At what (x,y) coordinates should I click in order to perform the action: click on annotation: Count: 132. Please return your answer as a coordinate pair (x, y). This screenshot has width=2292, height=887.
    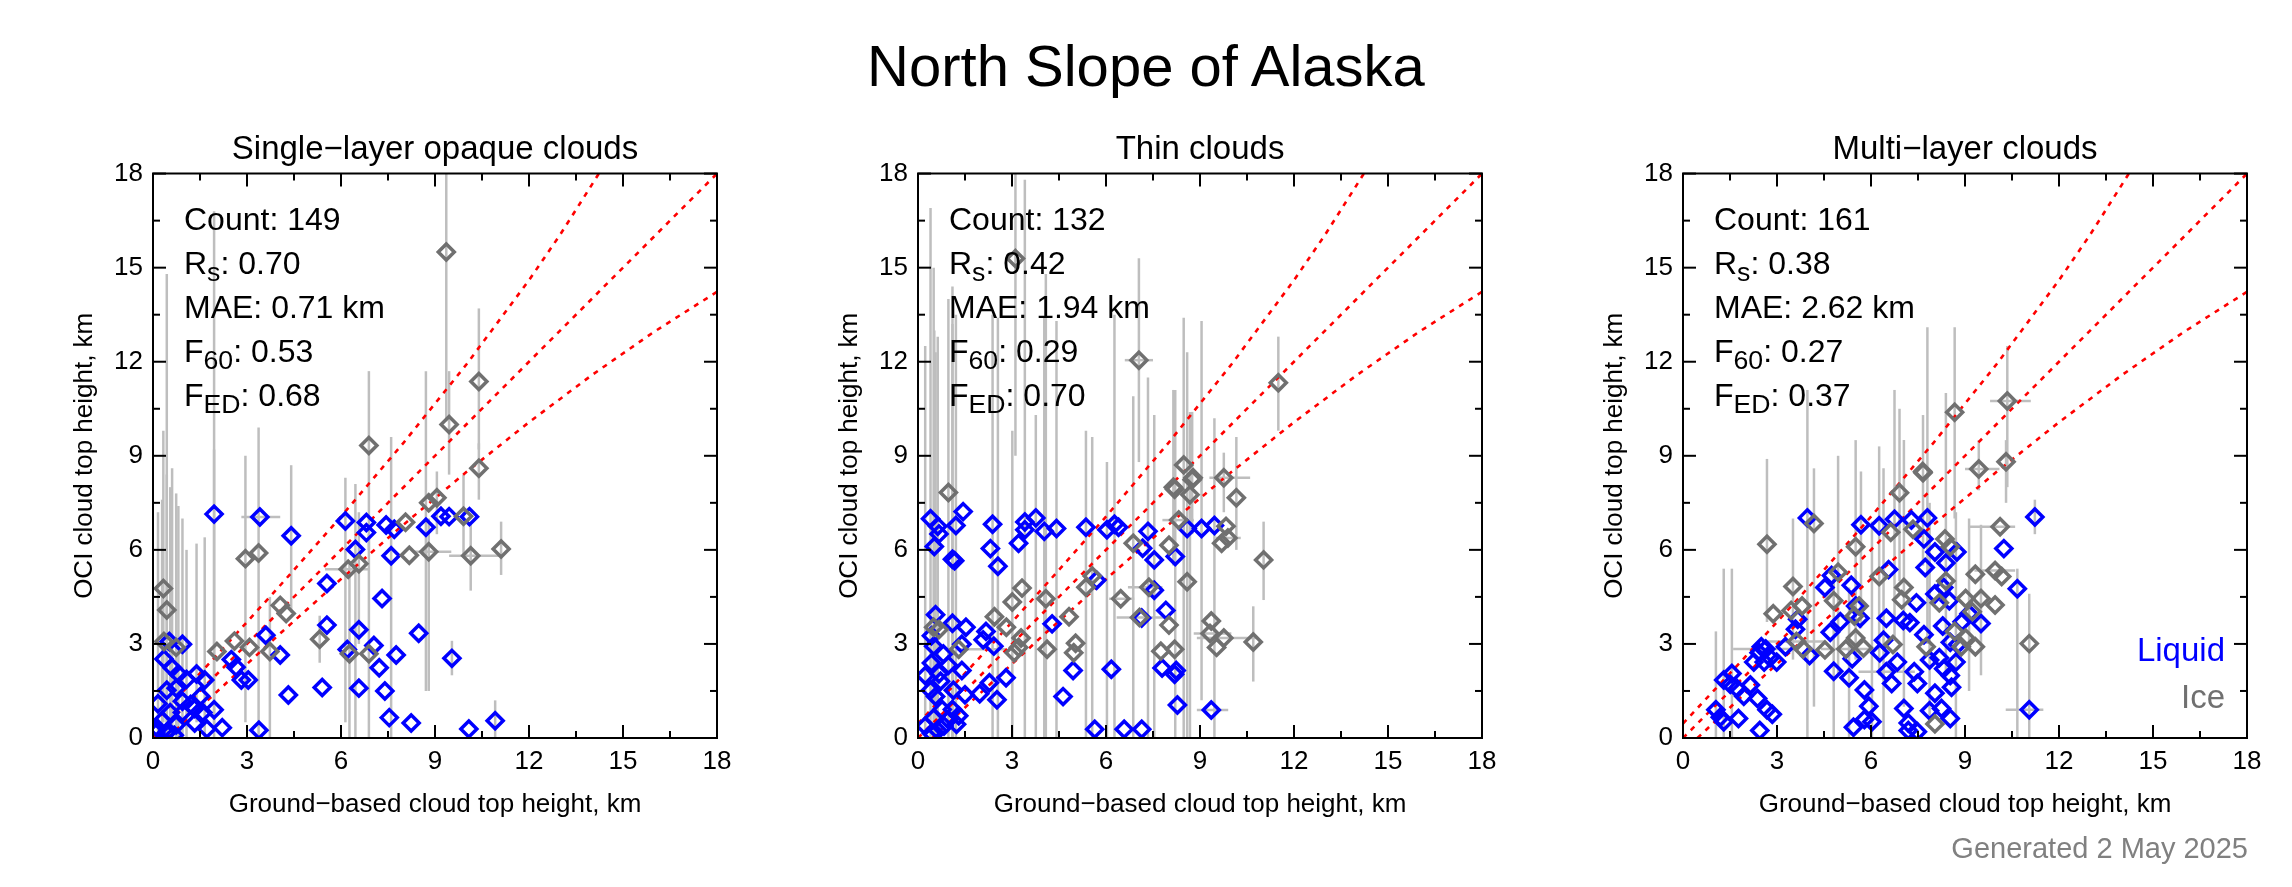
    Looking at the image, I should click on (1027, 219).